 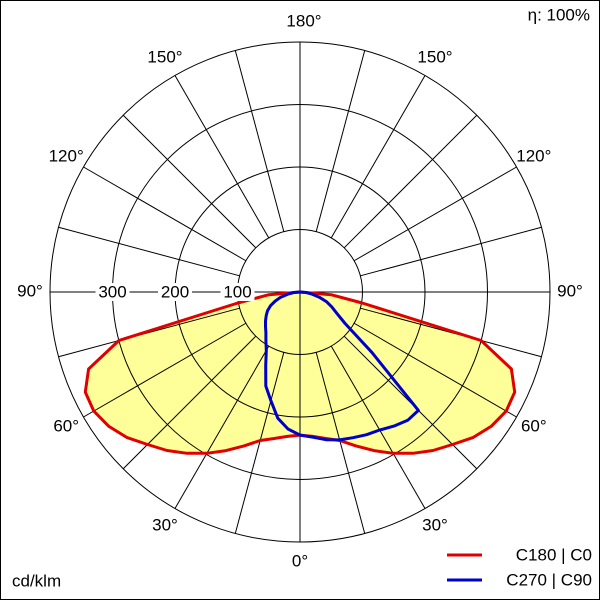 I want to click on intensity-curve, so click(x=342, y=366).